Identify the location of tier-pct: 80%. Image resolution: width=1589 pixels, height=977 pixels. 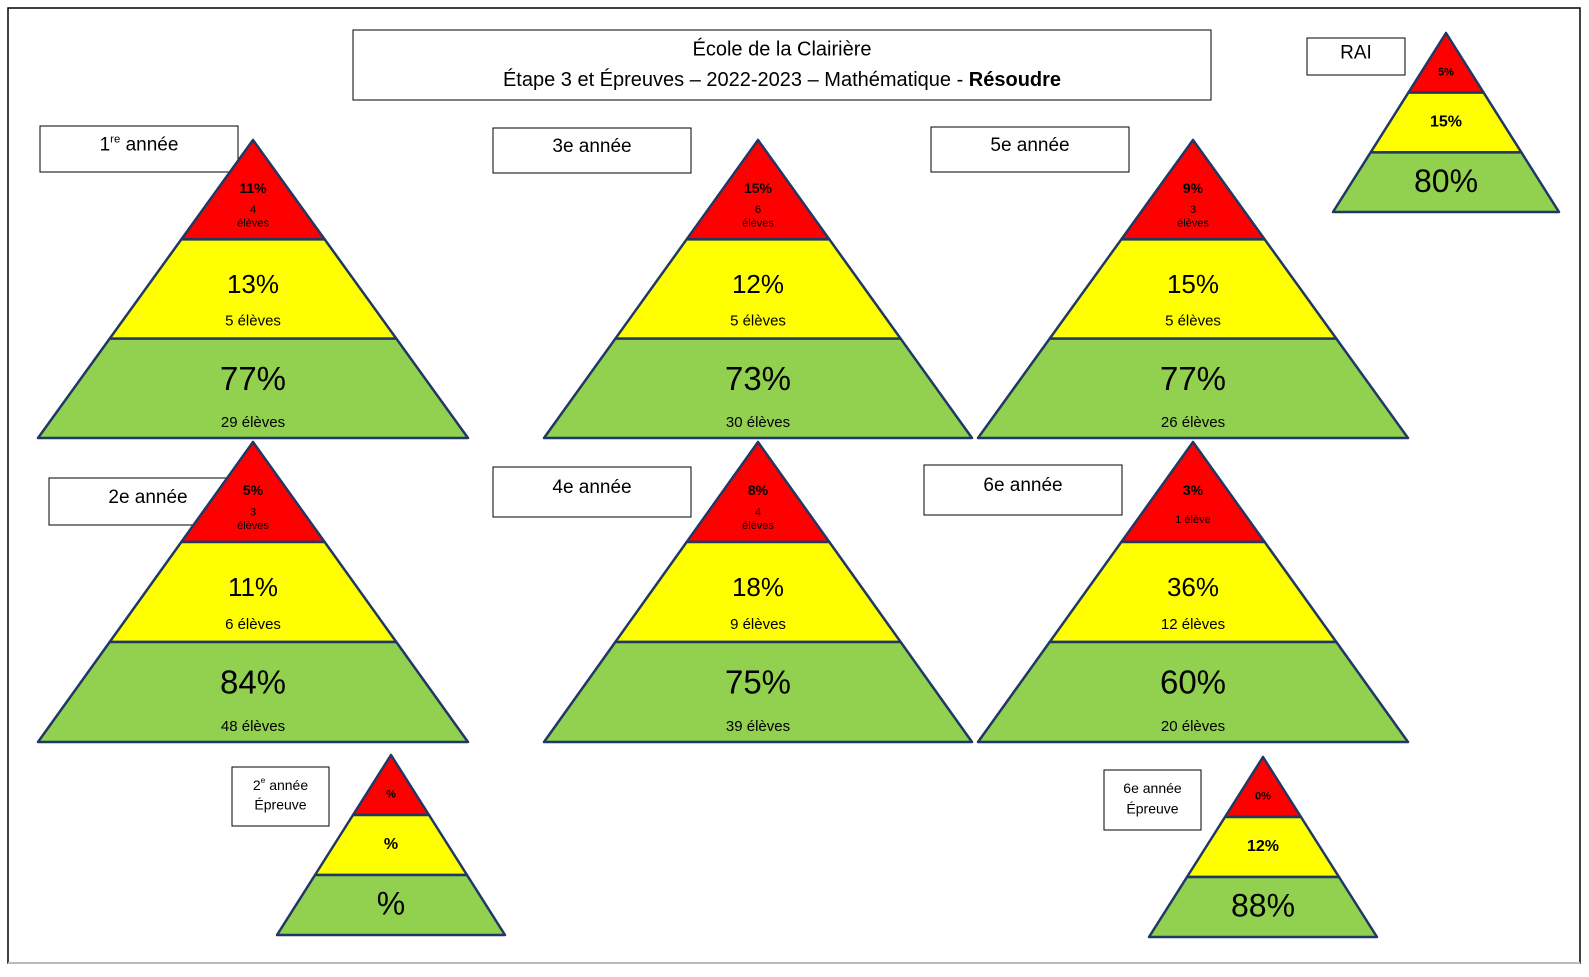
(1446, 181).